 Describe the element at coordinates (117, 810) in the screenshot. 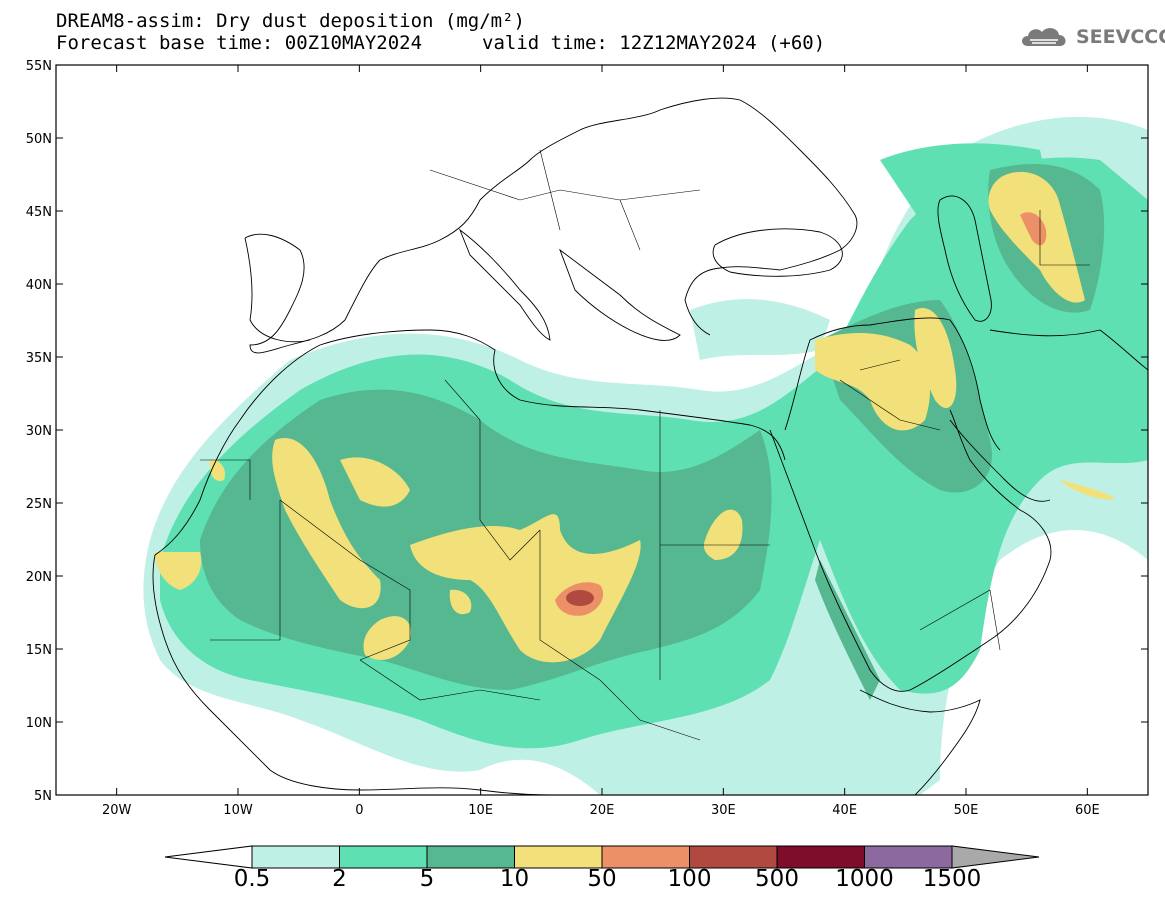

I see `lon-label: 20W` at that location.